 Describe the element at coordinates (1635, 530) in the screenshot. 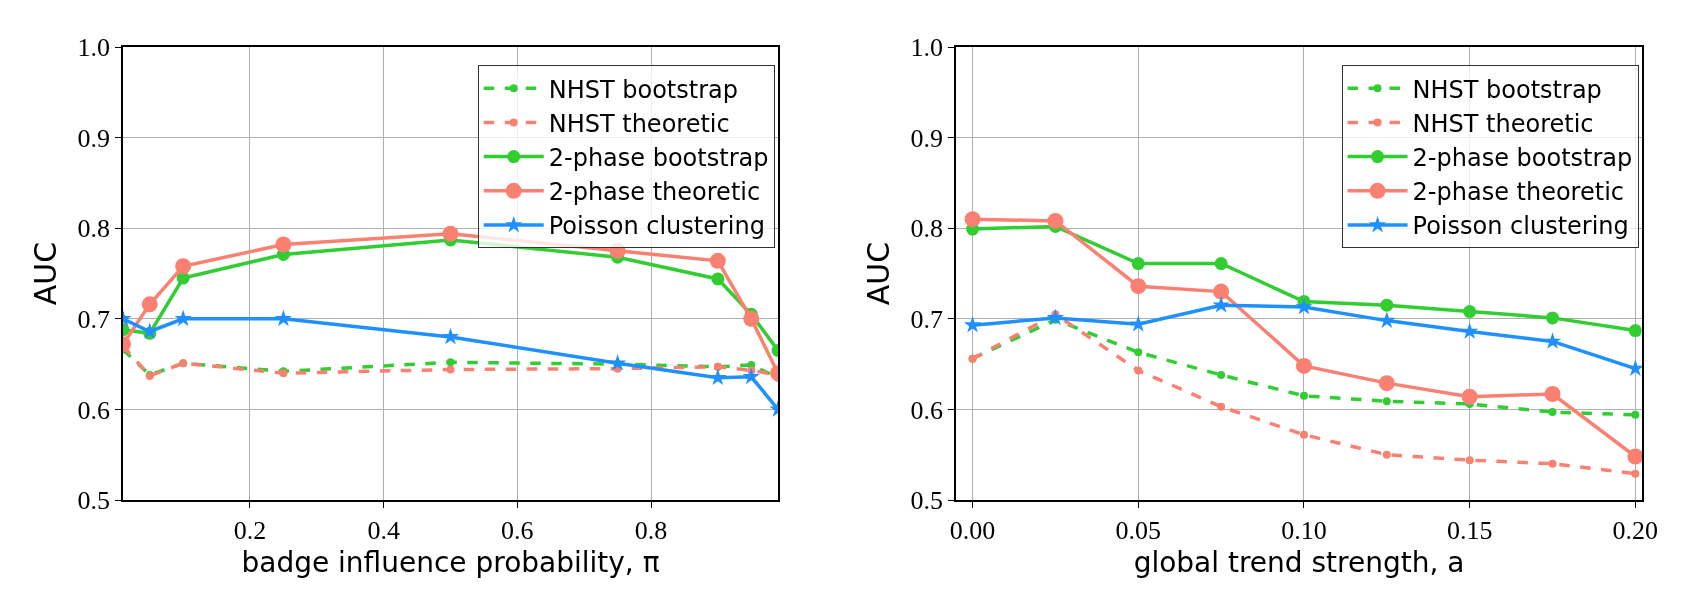

I see `x-tick-label: 0.20` at that location.